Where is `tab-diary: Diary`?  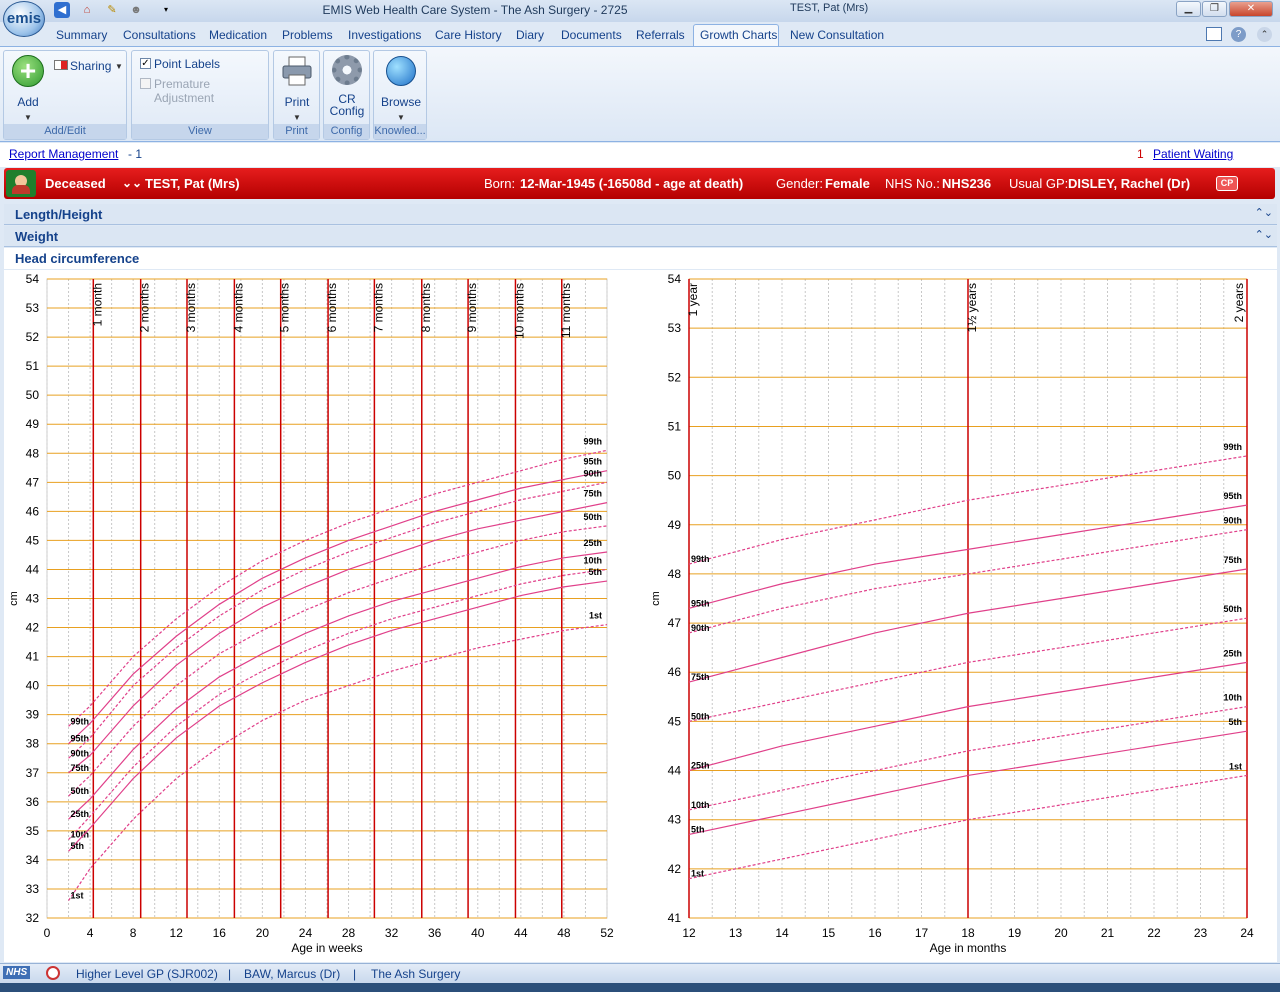 tab-diary: Diary is located at coordinates (530, 35).